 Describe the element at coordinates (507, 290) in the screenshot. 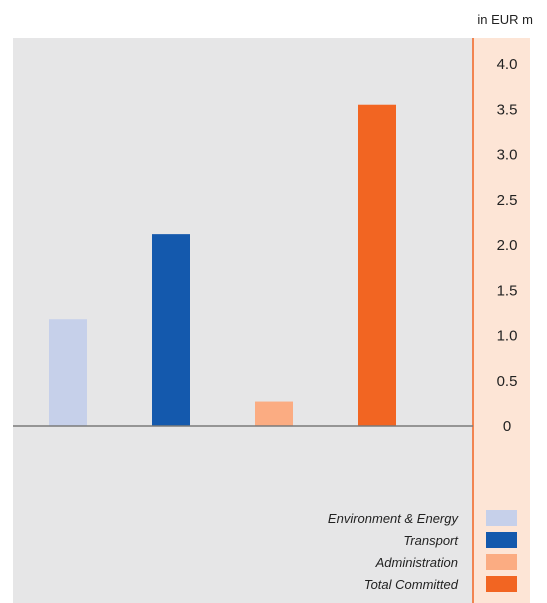

I see `y-tick-label: 1.5` at that location.